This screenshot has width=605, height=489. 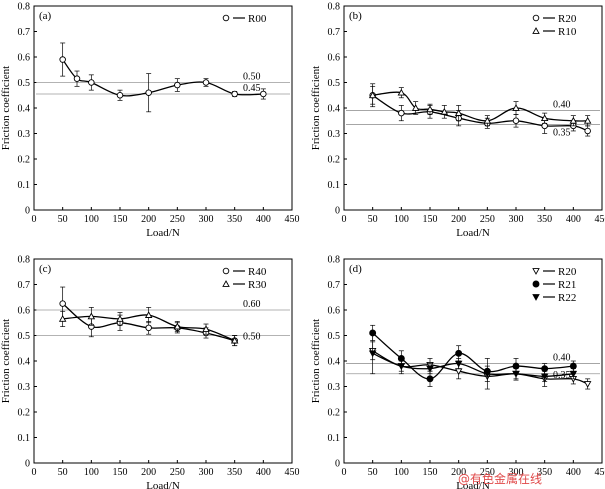 I want to click on panel-label: (b), so click(x=355, y=16).